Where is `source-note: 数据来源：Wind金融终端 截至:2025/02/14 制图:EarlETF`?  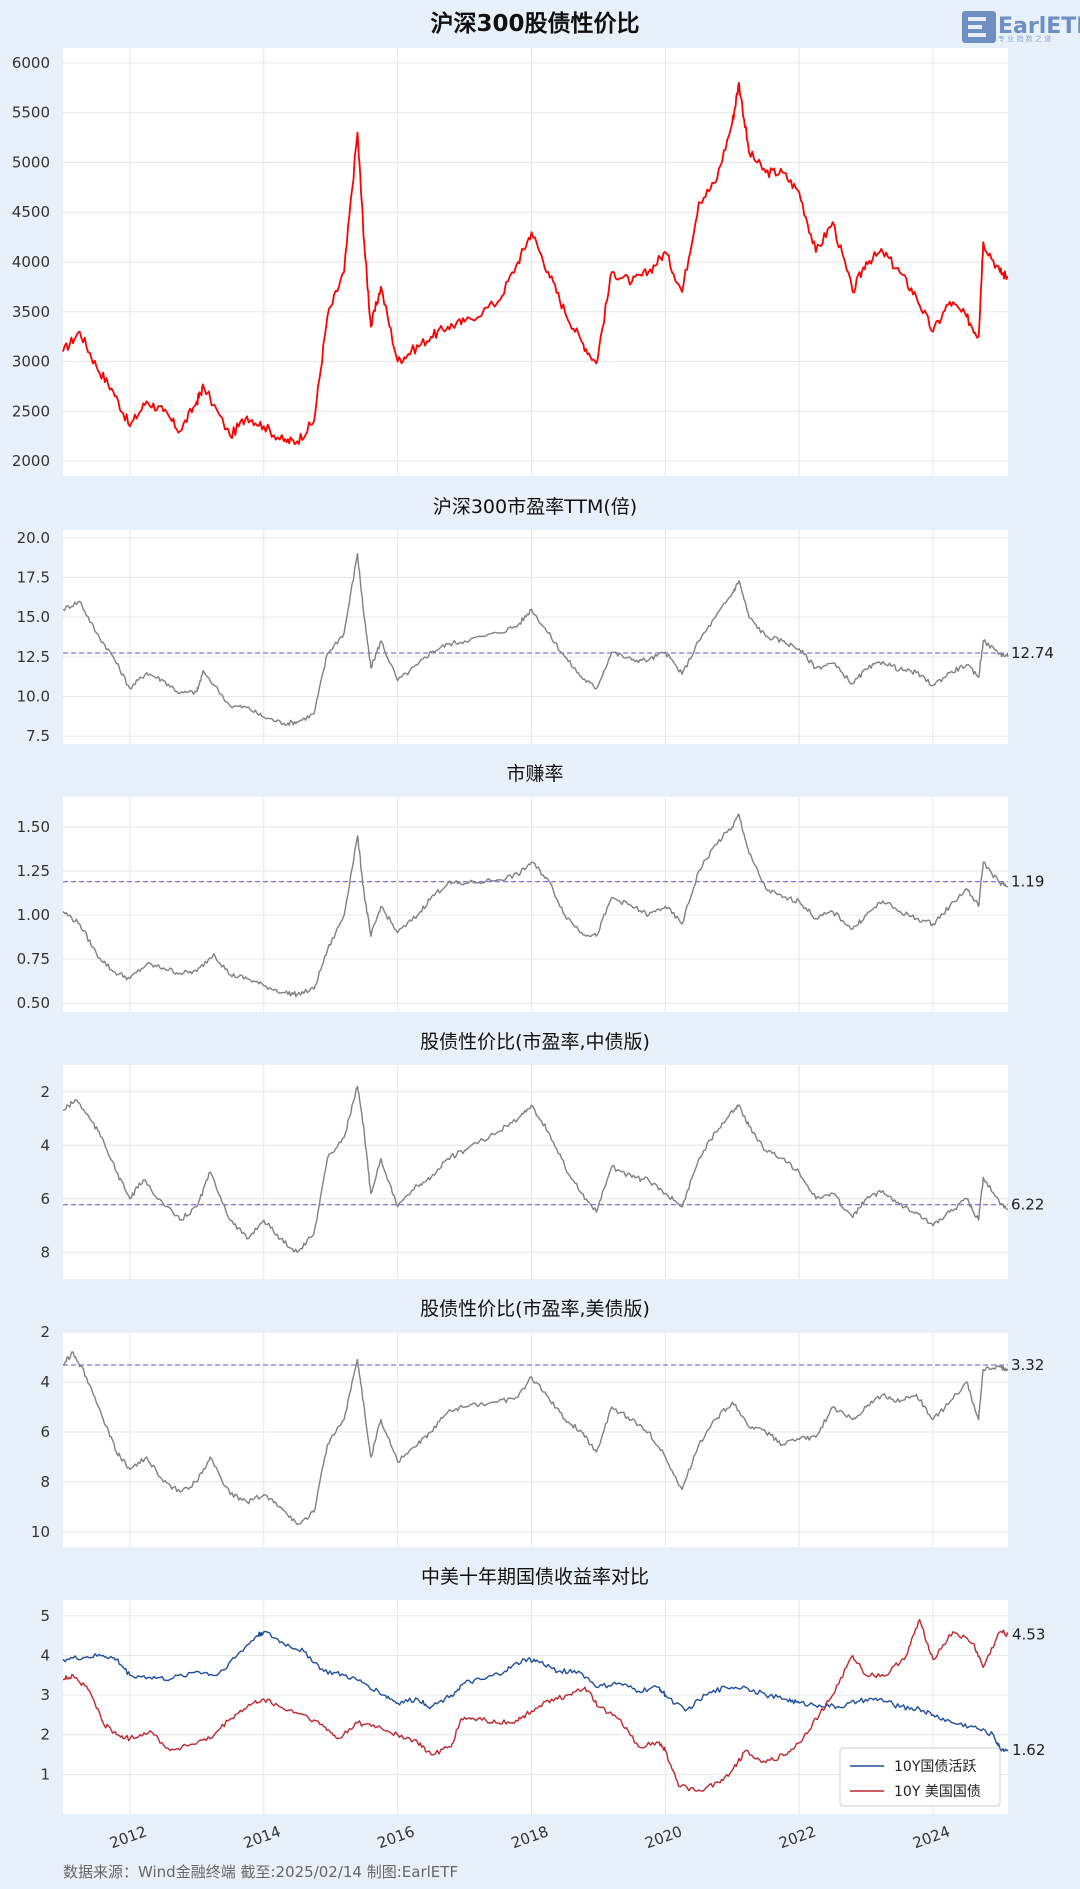 source-note: 数据来源：Wind金融终端 截至:2025/02/14 制图:EarlETF is located at coordinates (260, 1872).